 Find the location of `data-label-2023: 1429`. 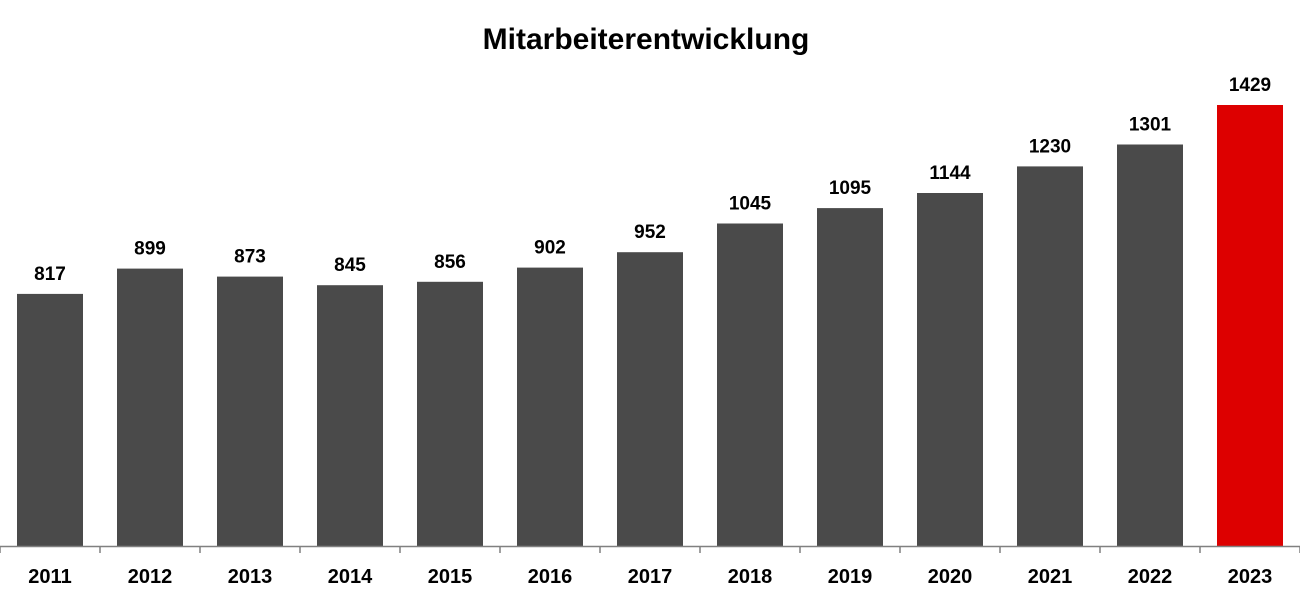

data-label-2023: 1429 is located at coordinates (1250, 85).